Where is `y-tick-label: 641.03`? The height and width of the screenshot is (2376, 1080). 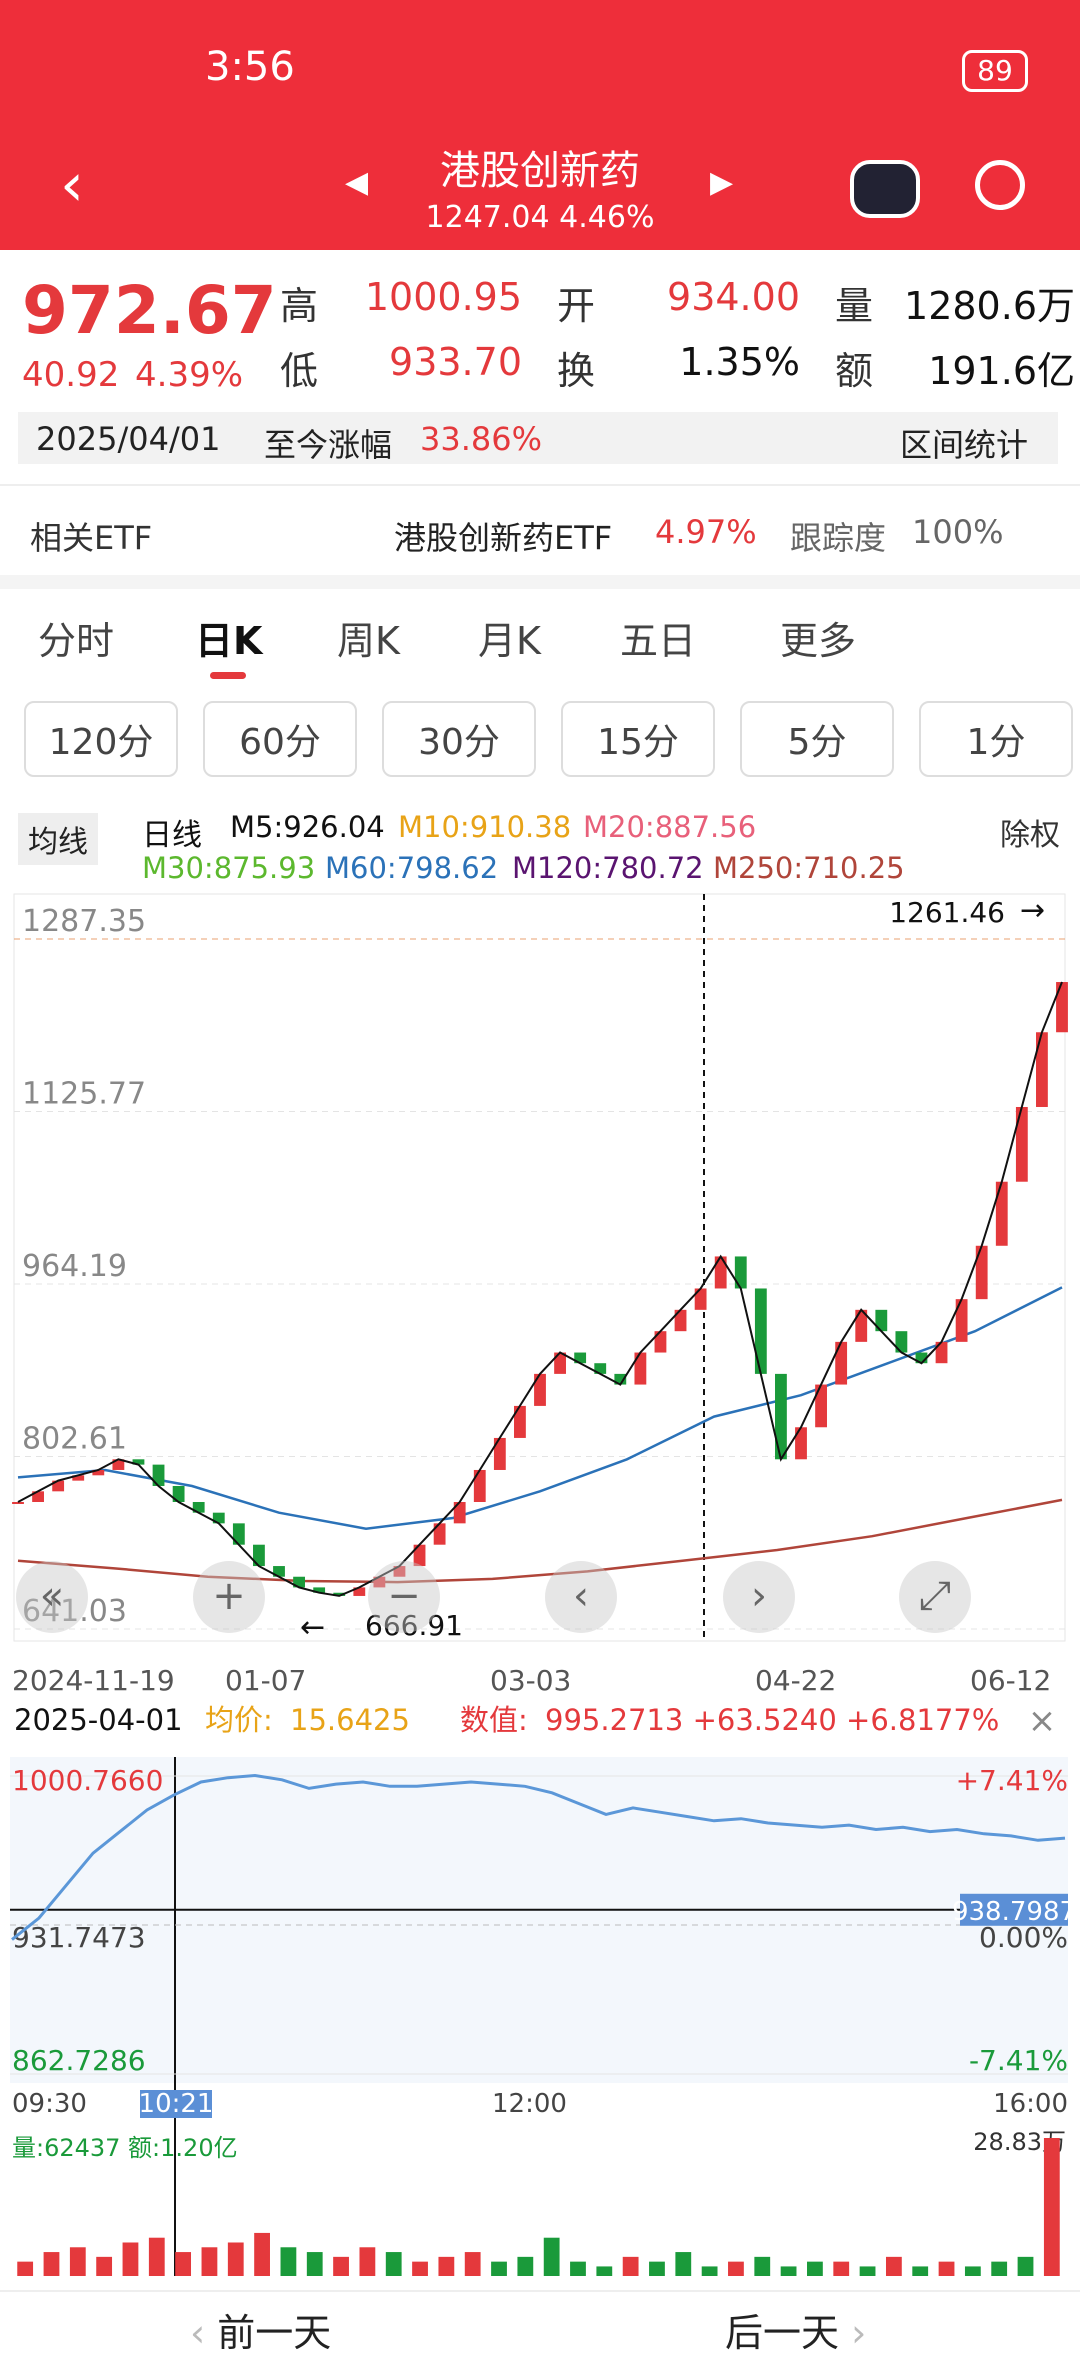
y-tick-label: 641.03 is located at coordinates (74, 1611).